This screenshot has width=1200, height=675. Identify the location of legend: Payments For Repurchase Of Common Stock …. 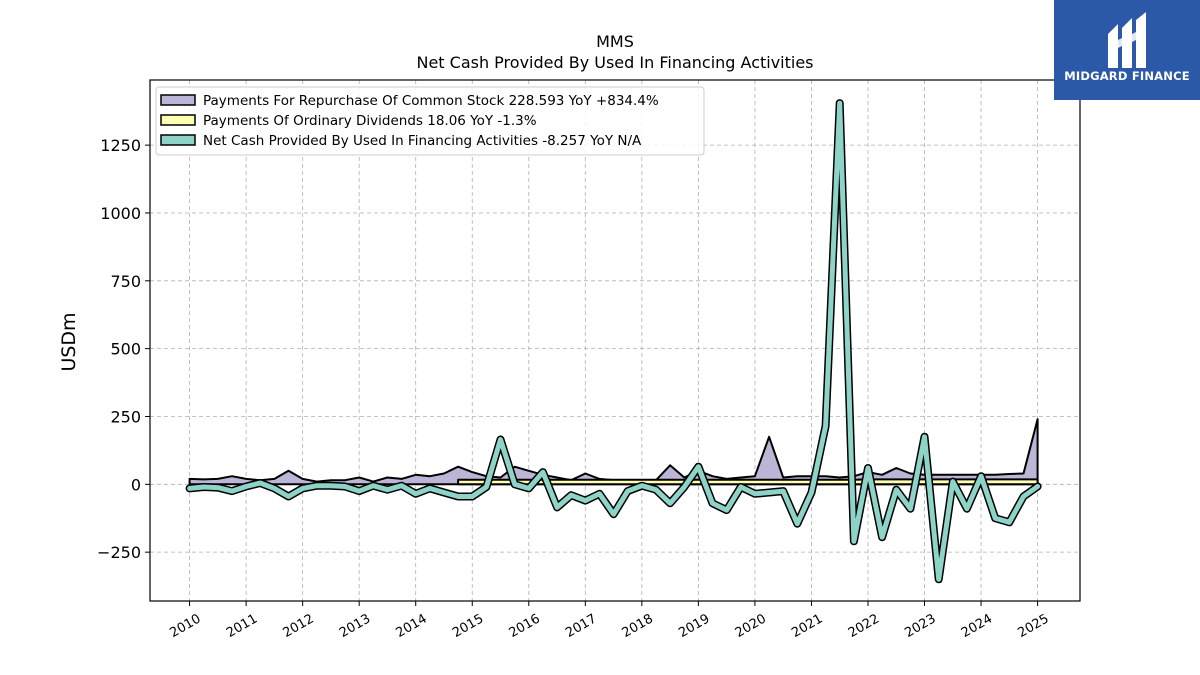
(430, 121).